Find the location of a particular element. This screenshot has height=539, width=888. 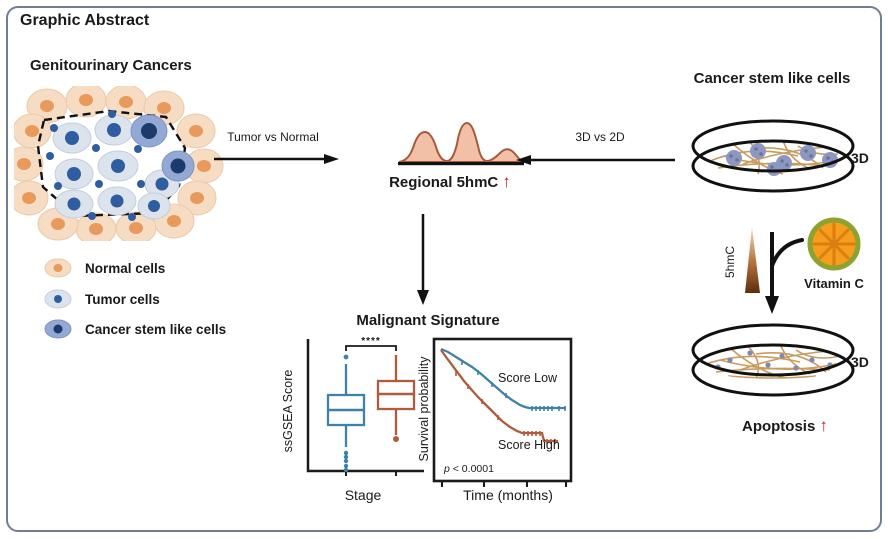

boxplot-orange-series is located at coordinates (396, 398).